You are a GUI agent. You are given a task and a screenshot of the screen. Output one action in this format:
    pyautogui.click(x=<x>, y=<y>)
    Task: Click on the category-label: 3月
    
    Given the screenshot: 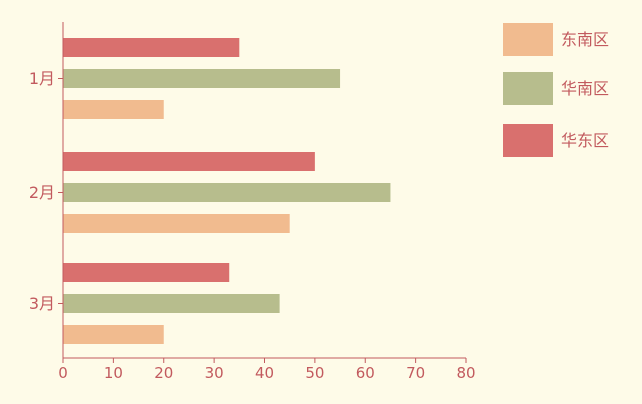 What is the action you would take?
    pyautogui.click(x=42, y=303)
    